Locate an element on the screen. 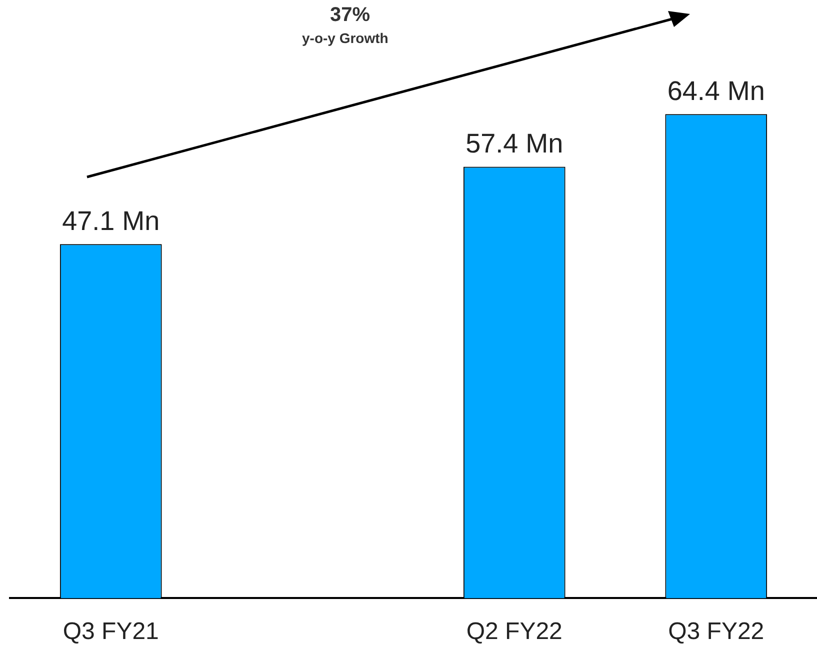 The width and height of the screenshot is (817, 667). x-tick-label: Q3 FY22 is located at coordinates (716, 632).